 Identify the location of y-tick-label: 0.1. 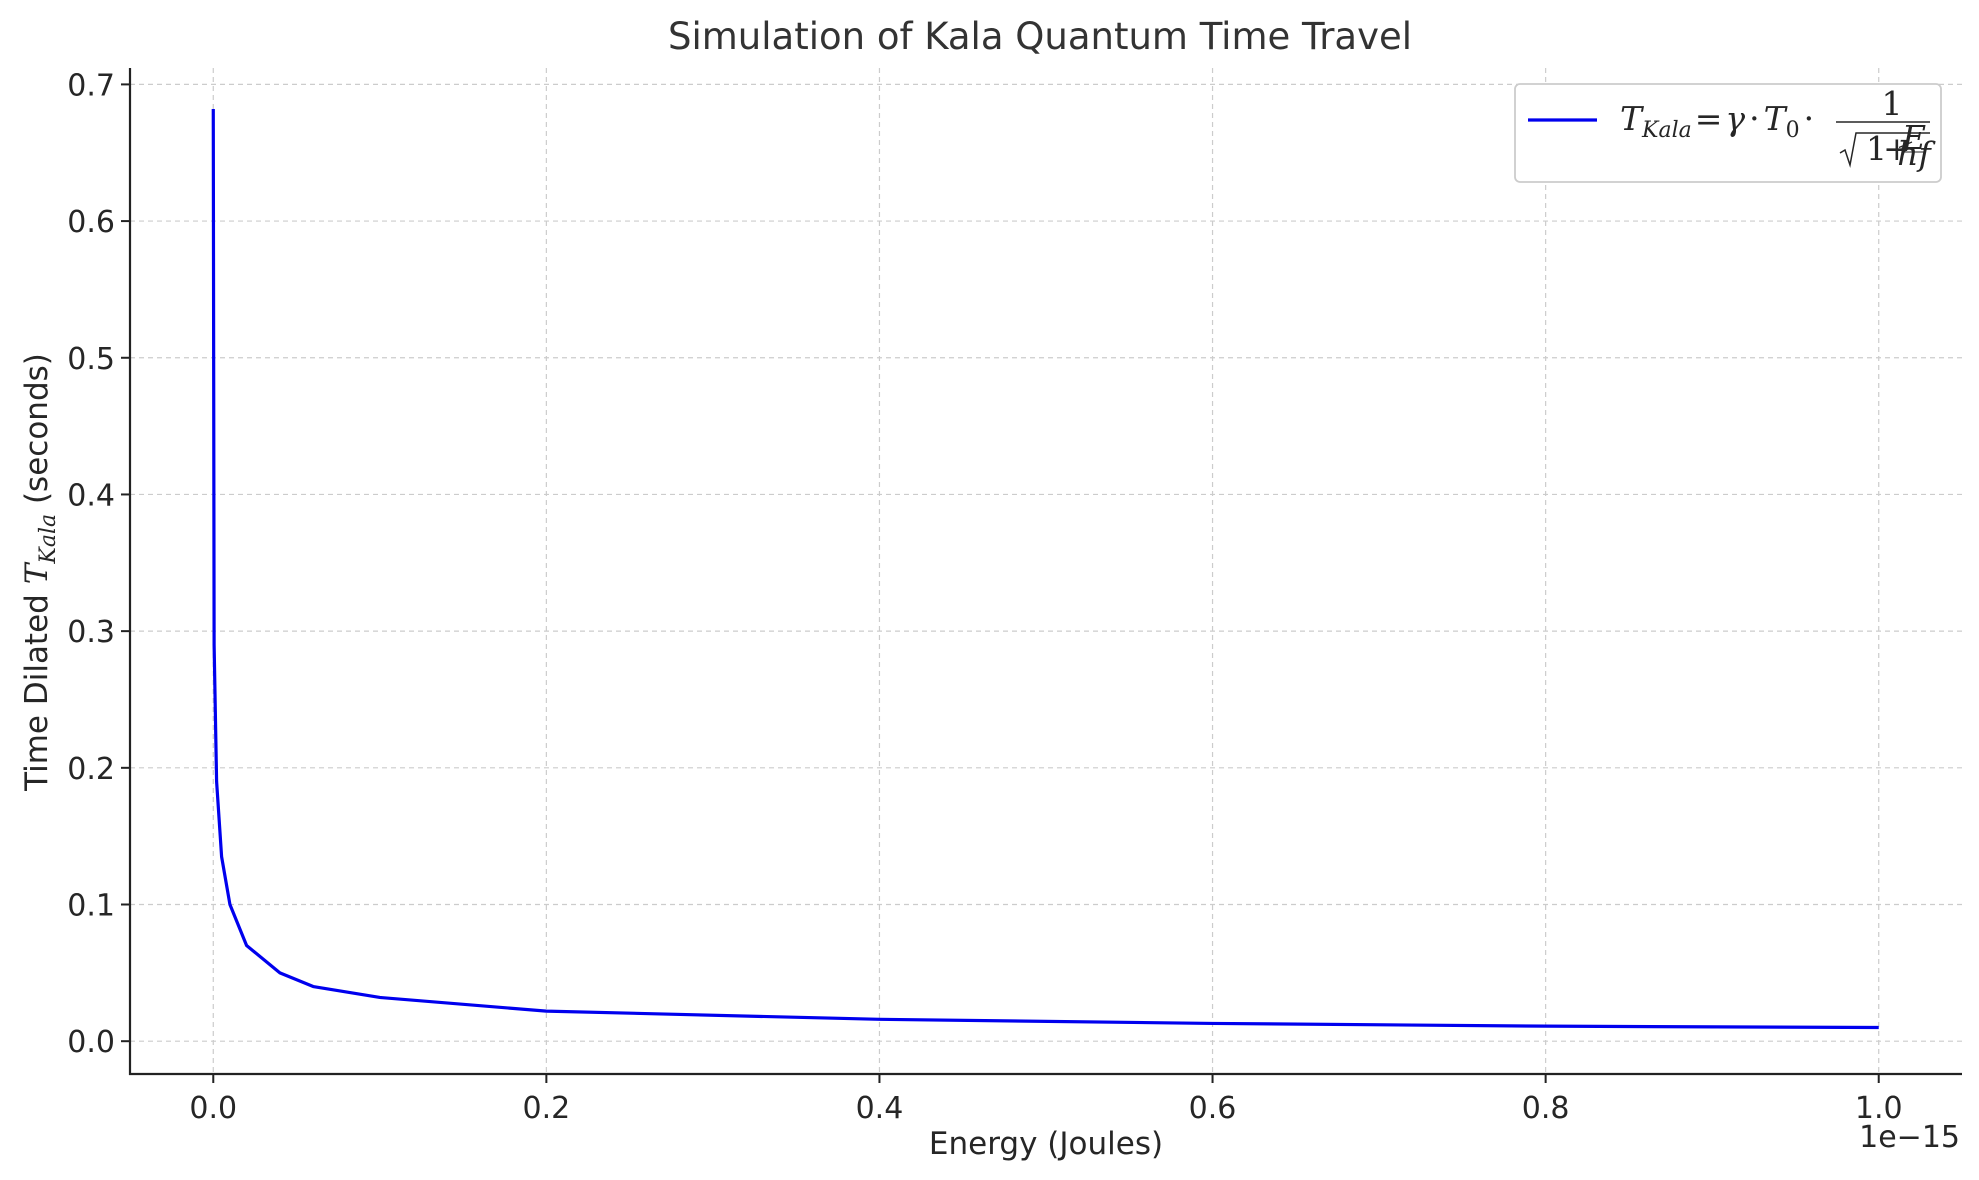
(91, 906).